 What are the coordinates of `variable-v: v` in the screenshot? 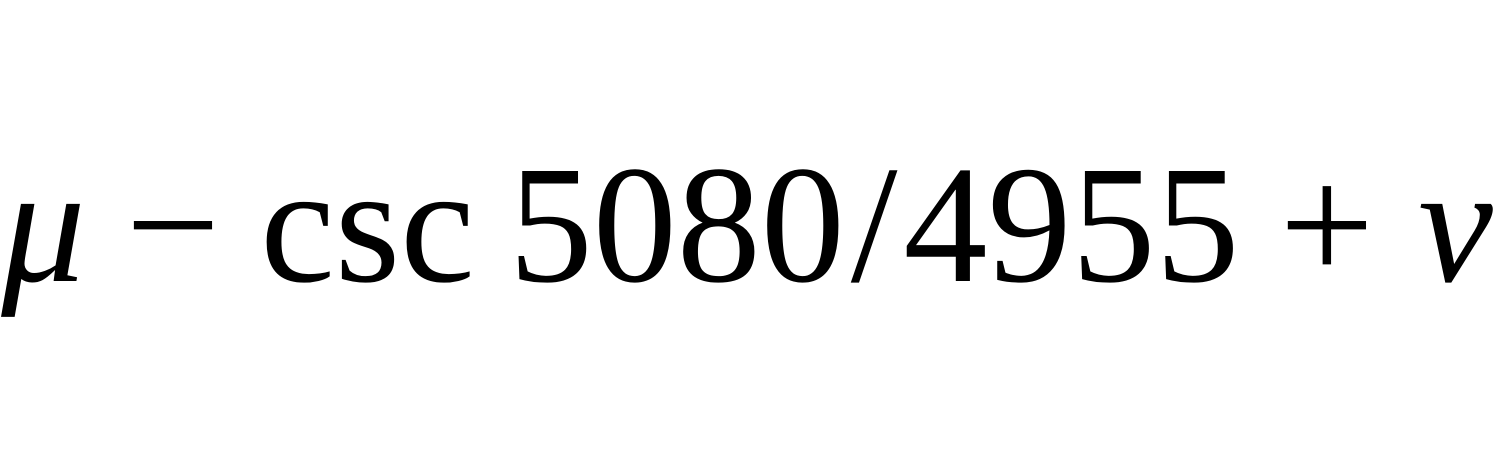 It's located at (1455, 225).